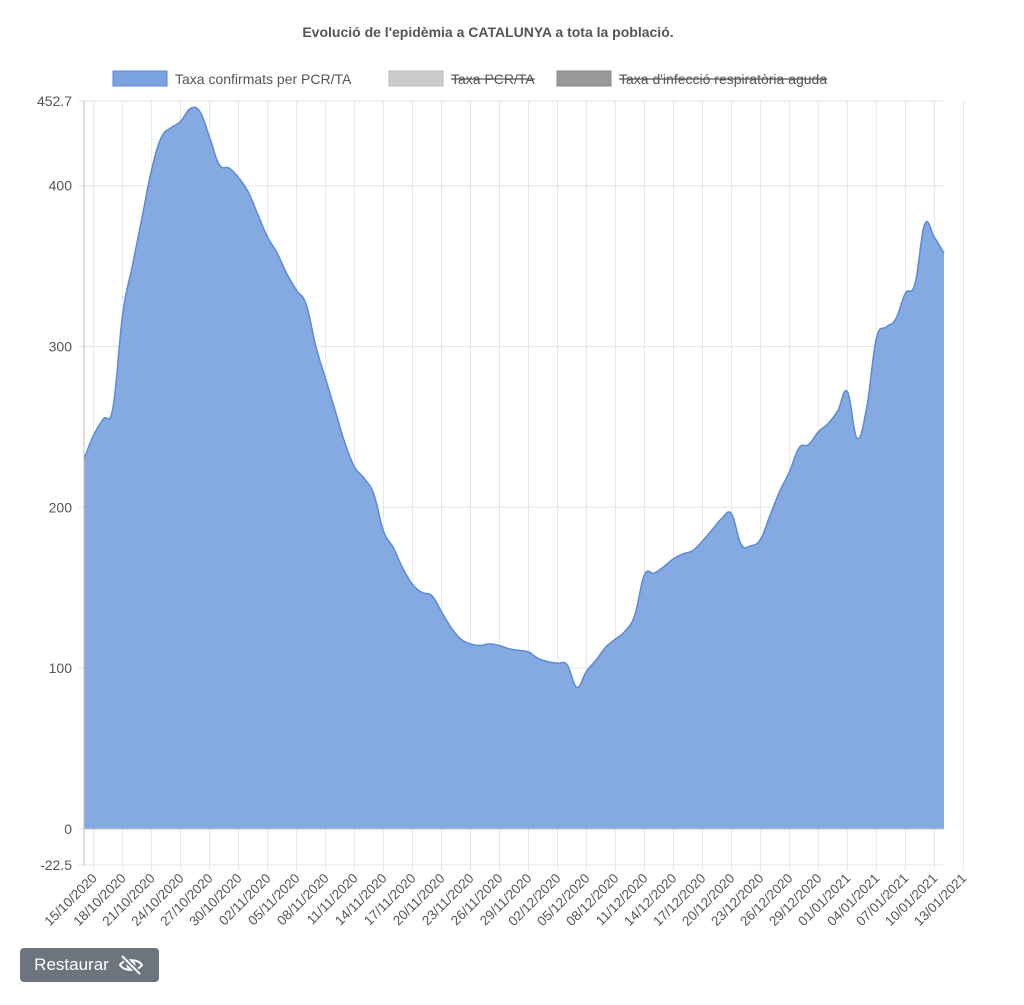 The width and height of the screenshot is (1024, 1005). What do you see at coordinates (56, 865) in the screenshot?
I see `y-tick-label: -22.5` at bounding box center [56, 865].